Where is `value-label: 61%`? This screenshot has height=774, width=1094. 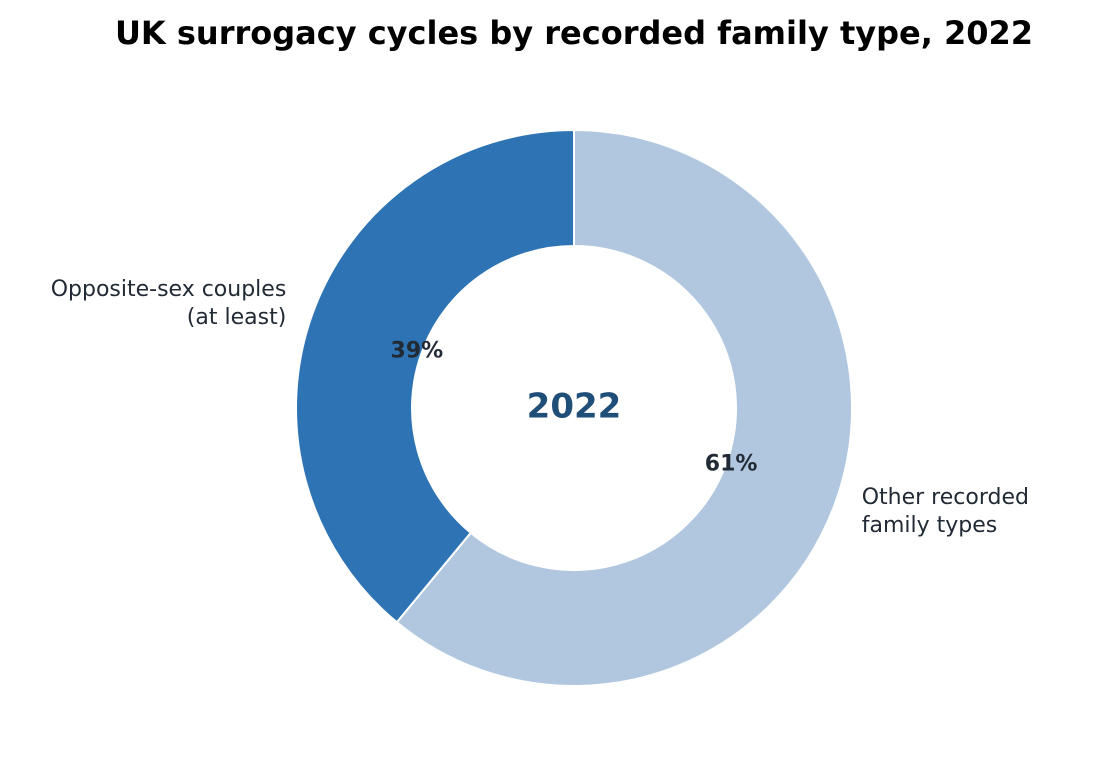 value-label: 61% is located at coordinates (731, 464).